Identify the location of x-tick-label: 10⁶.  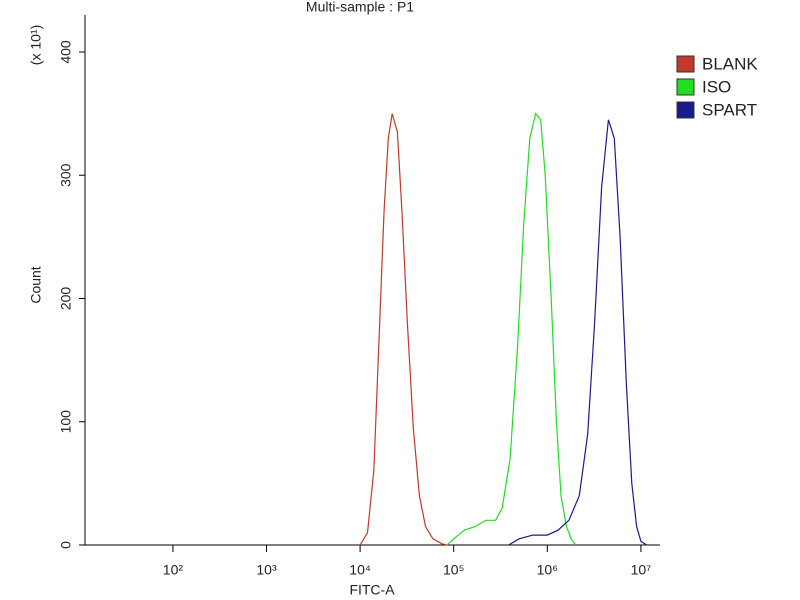
(547, 570).